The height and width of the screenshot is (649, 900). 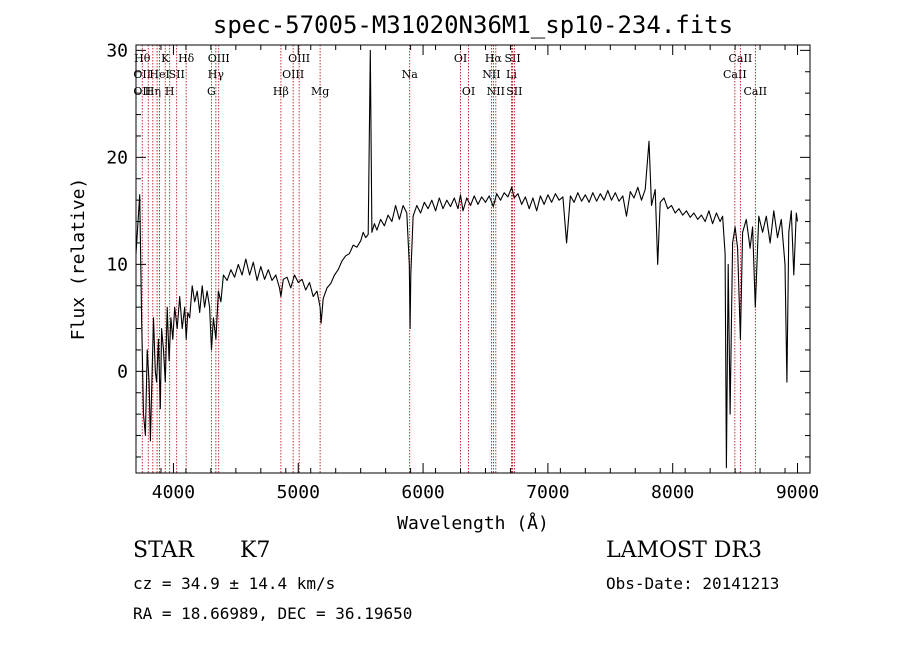 What do you see at coordinates (122, 371) in the screenshot?
I see `y-tick-label: 0` at bounding box center [122, 371].